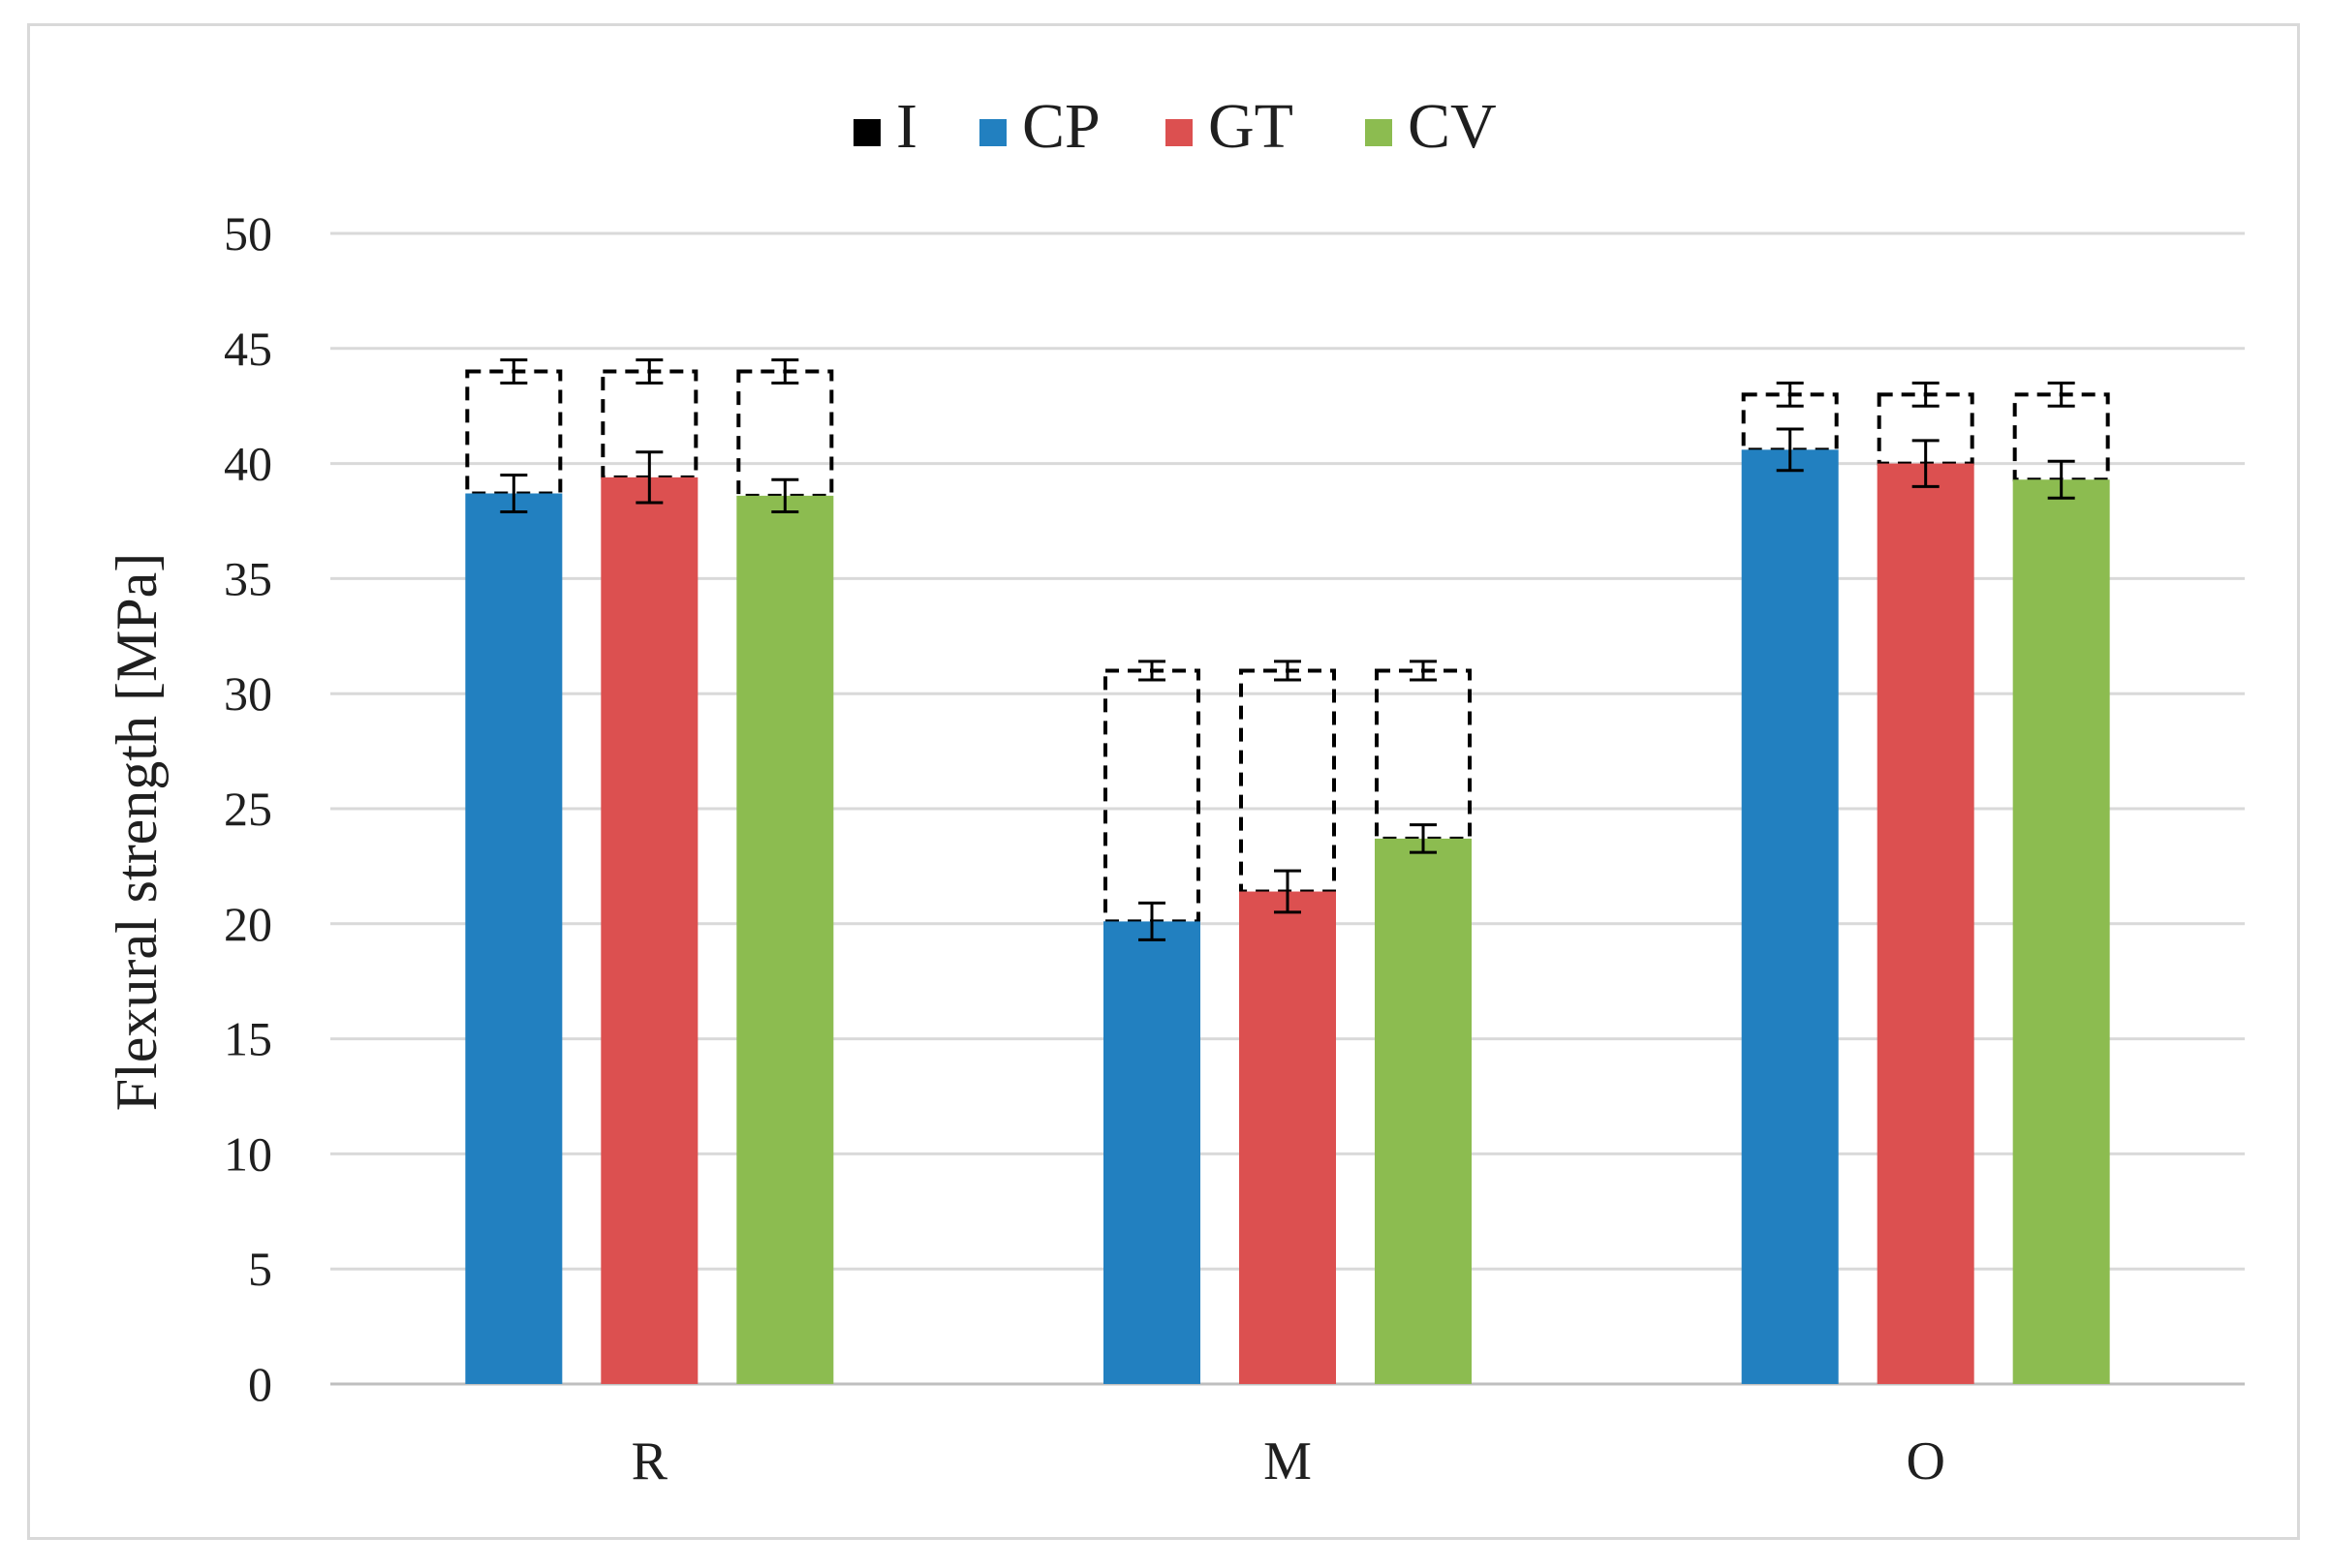 Image resolution: width=2329 pixels, height=1568 pixels. Describe the element at coordinates (248, 924) in the screenshot. I see `y-tick-label: 20` at that location.